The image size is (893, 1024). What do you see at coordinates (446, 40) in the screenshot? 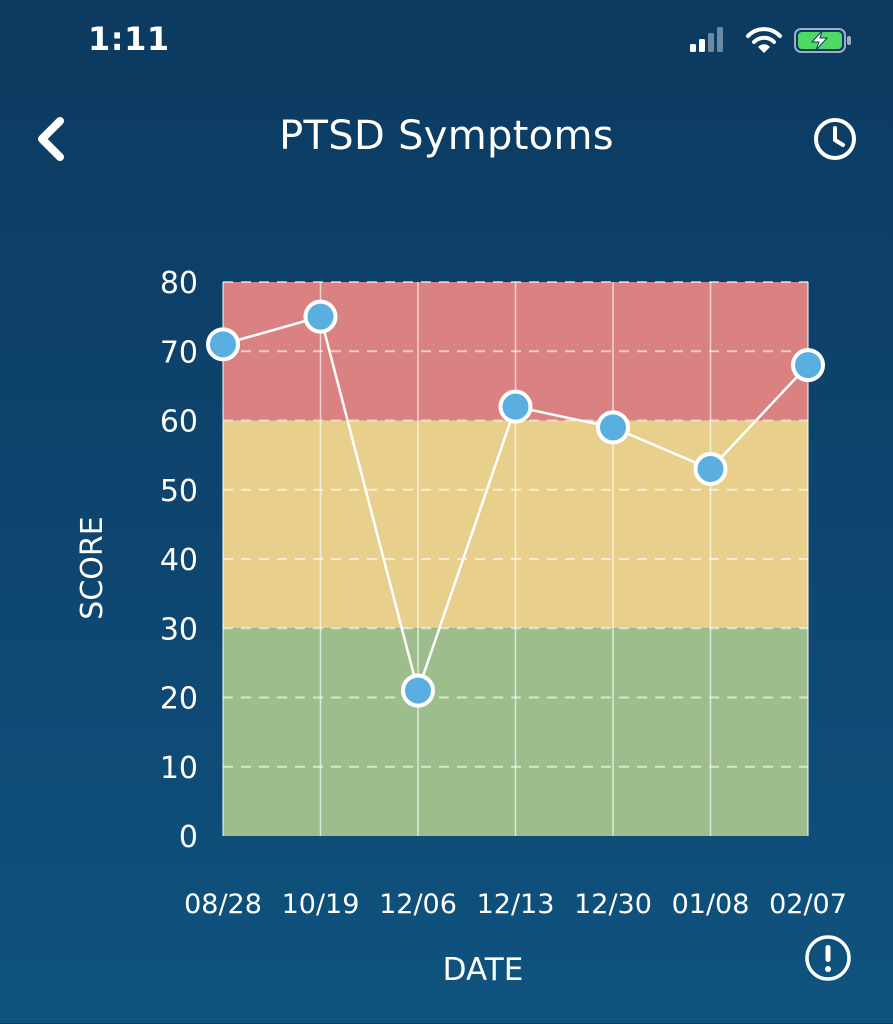
I see `status-bar: 1:11` at bounding box center [446, 40].